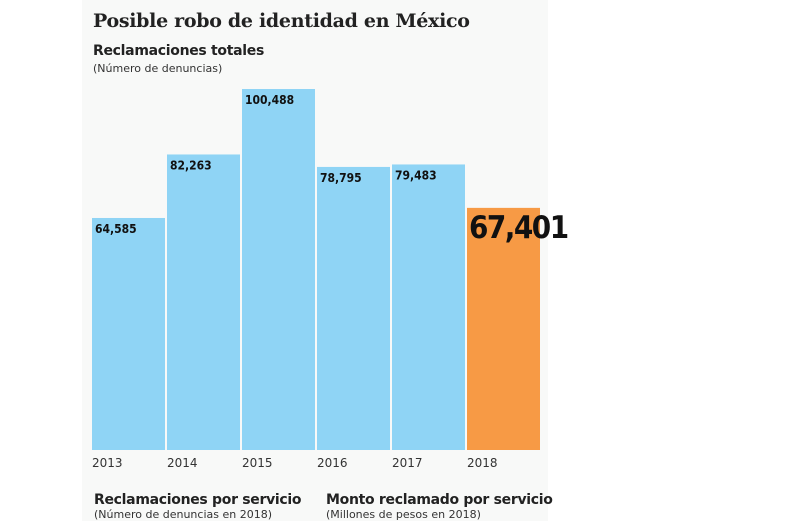 Image resolution: width=800 pixels, height=521 pixels. I want to click on x-tick-label: 2014, so click(182, 463).